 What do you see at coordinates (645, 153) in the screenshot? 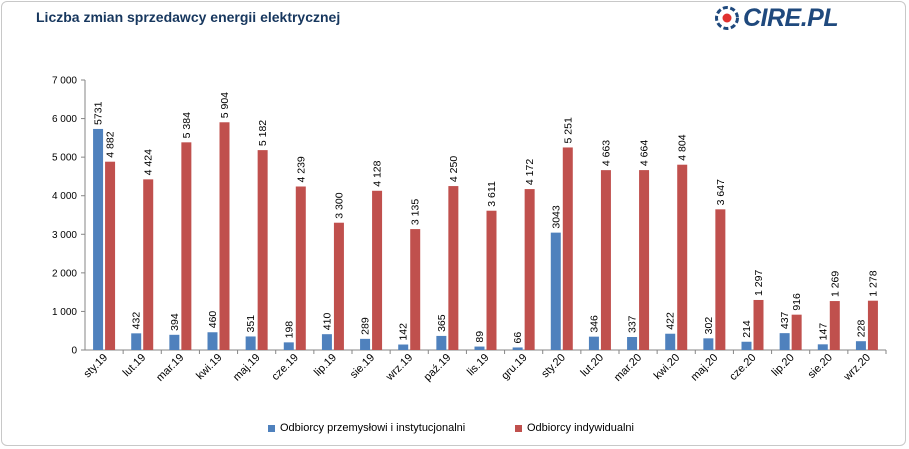
I see `data-label-series2: 4 664` at bounding box center [645, 153].